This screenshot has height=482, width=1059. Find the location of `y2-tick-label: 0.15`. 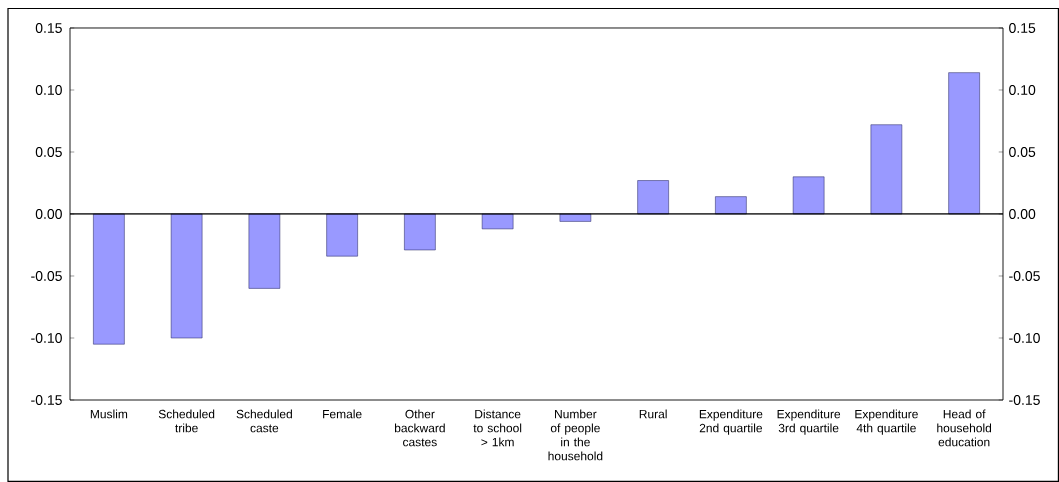

y2-tick-label: 0.15 is located at coordinates (1022, 28).